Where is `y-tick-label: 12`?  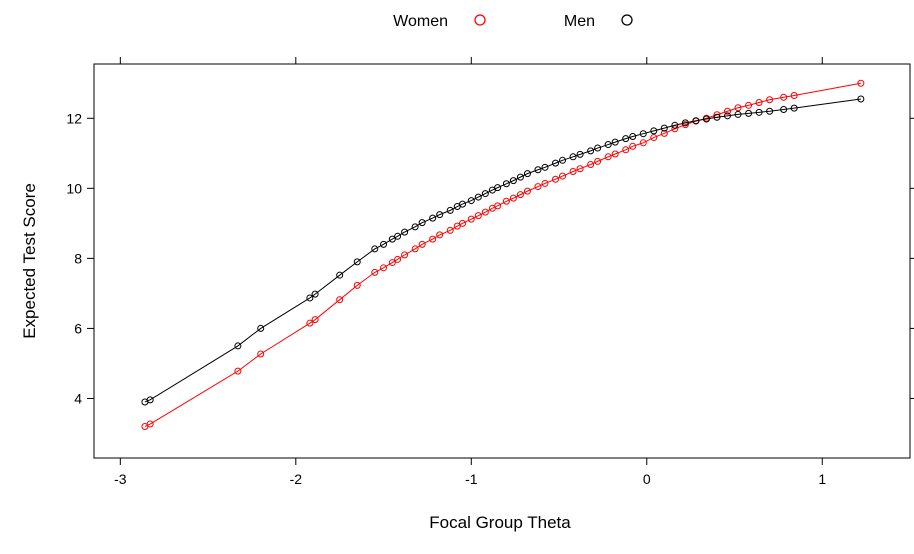
y-tick-label: 12 is located at coordinates (74, 118).